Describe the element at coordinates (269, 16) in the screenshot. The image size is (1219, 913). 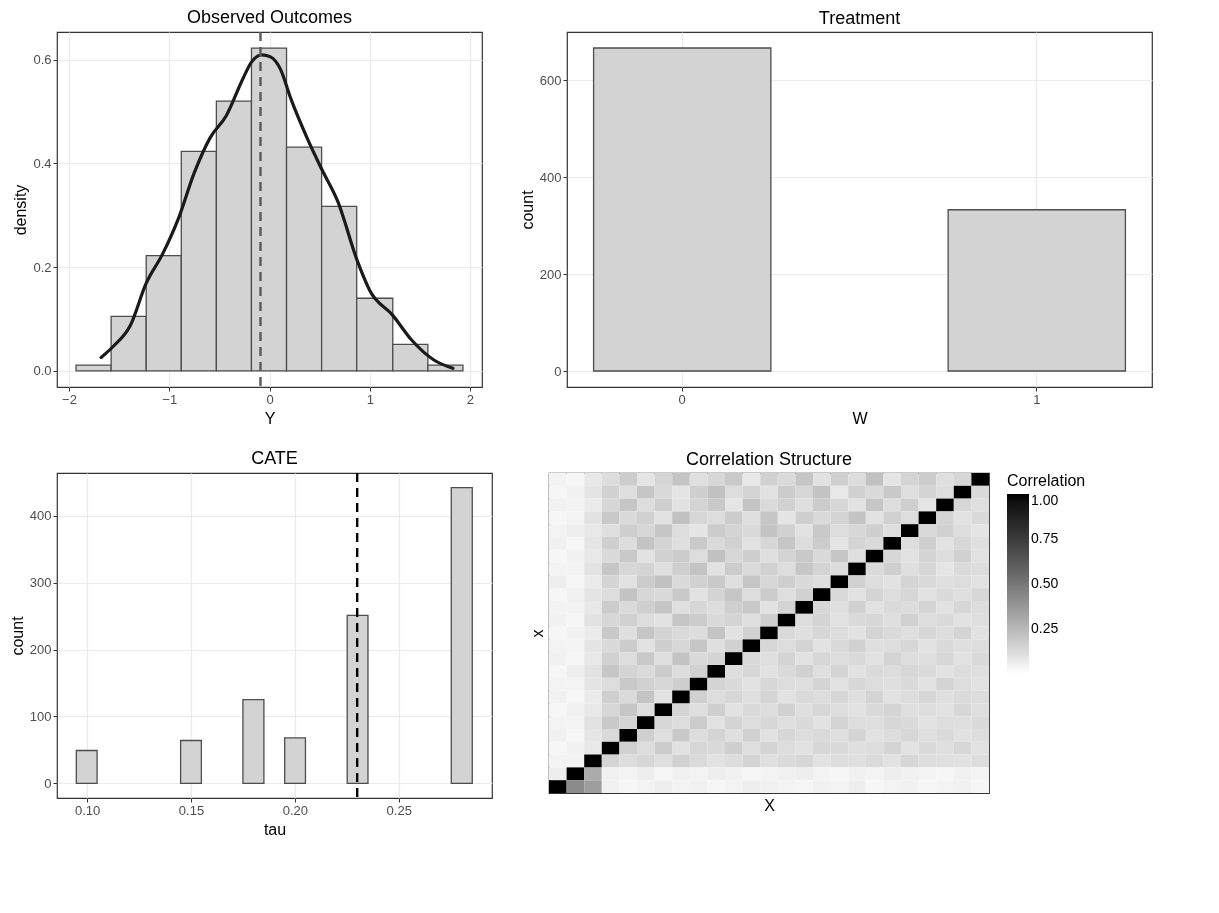
I see `chart-title: Observed Outcomes` at that location.